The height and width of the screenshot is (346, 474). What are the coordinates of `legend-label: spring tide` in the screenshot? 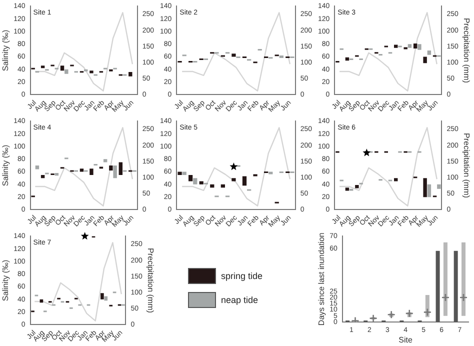 It's located at (242, 276).